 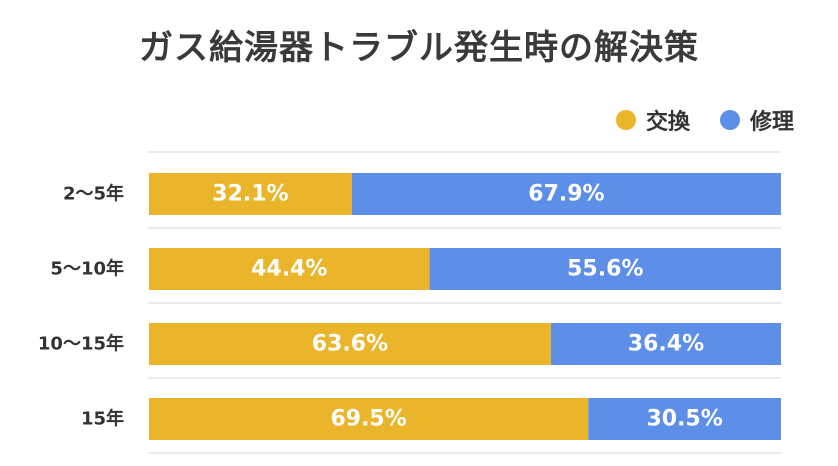 What do you see at coordinates (93, 194) in the screenshot?
I see `category-label: 2〜5年` at bounding box center [93, 194].